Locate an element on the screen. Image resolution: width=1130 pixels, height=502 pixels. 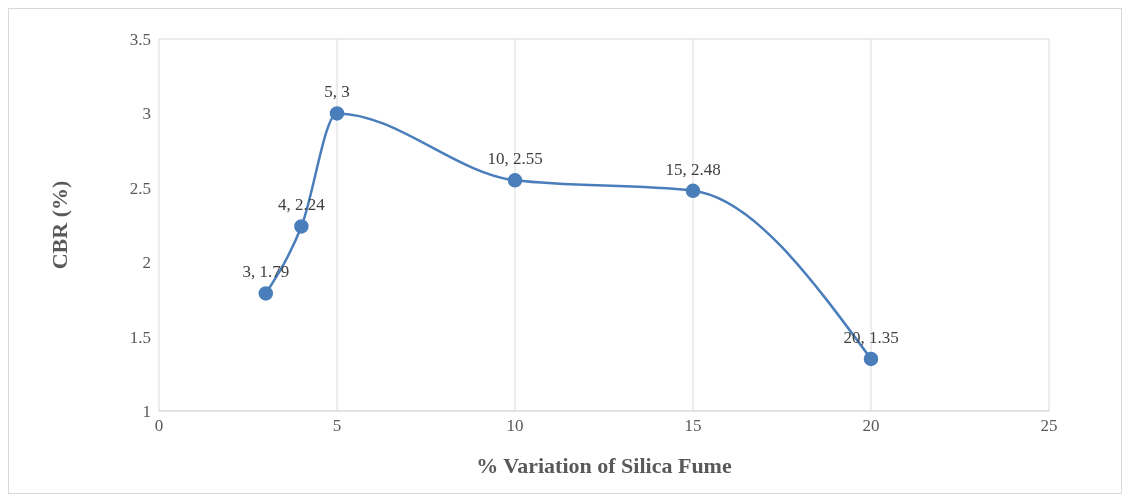
y-tick-label: 2.5 is located at coordinates (140, 188).